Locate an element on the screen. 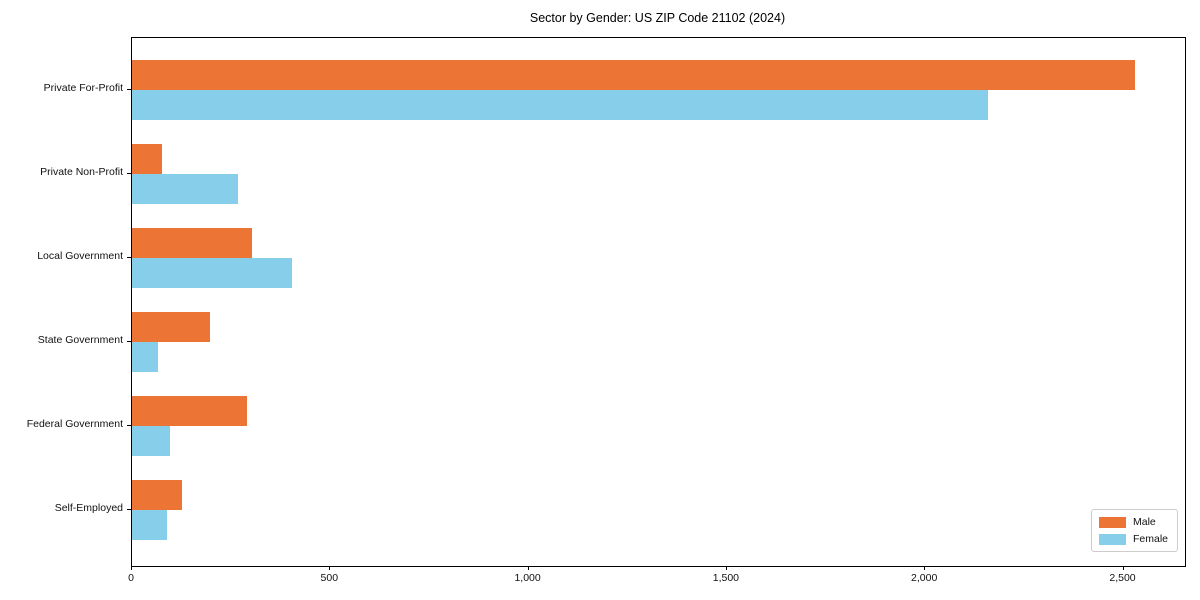 Image resolution: width=1200 pixels, height=600 pixels. y-tick-label-state-government: State Government is located at coordinates (80, 340).